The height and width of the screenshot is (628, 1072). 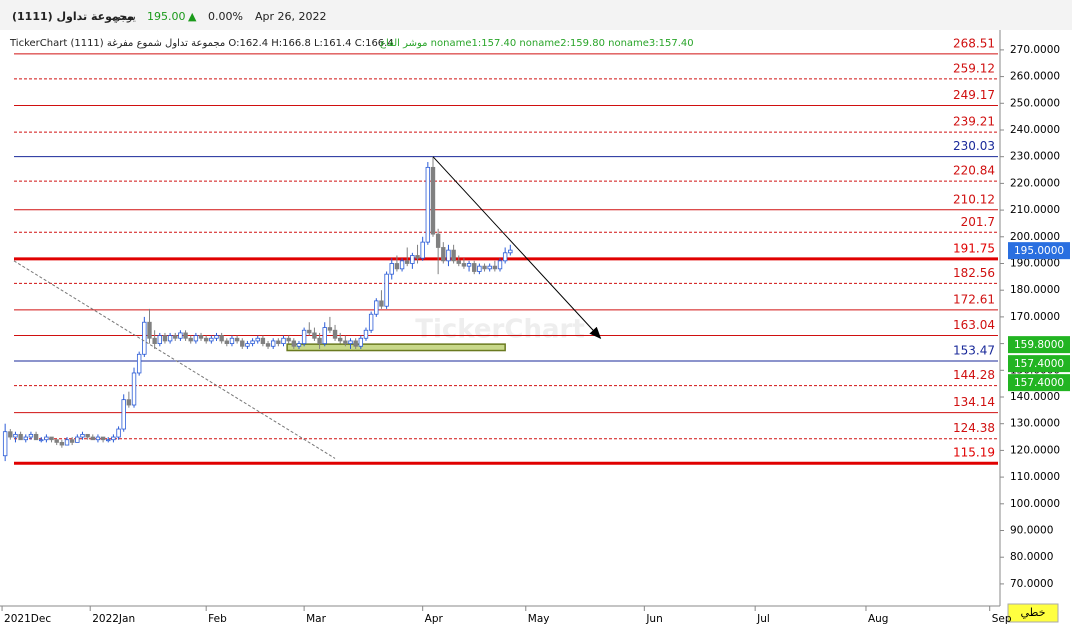 What do you see at coordinates (974, 248) in the screenshot?
I see `level-label: 191.75` at bounding box center [974, 248].